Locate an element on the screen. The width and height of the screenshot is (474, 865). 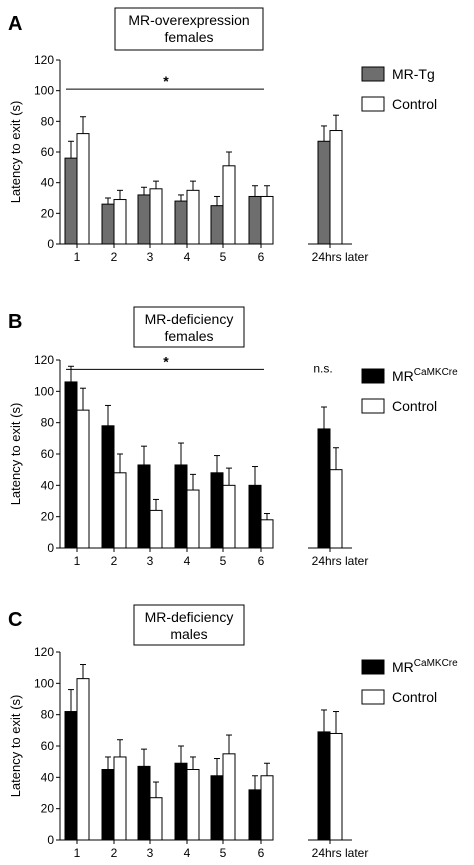
legend-label: MR-Tg is located at coordinates (413, 74).